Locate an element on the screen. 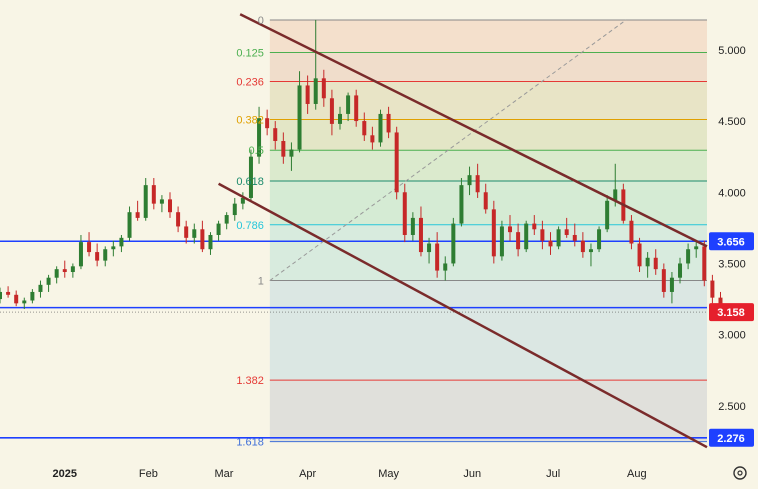  fib-level-label: 0 is located at coordinates (261, 21).